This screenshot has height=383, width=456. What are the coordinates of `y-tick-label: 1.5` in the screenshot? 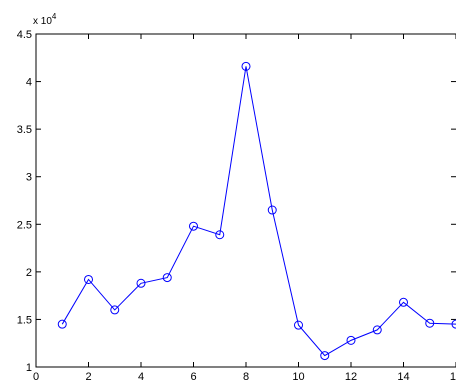 It's located at (24, 320).